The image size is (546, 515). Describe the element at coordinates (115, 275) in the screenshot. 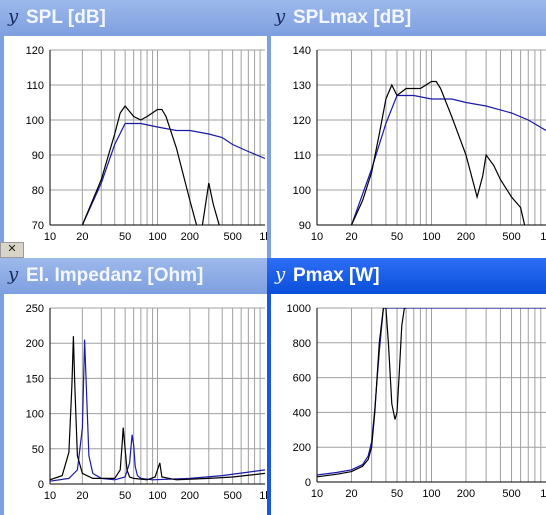

I see `impedance-title: El. Impedanz [Ohm]` at that location.